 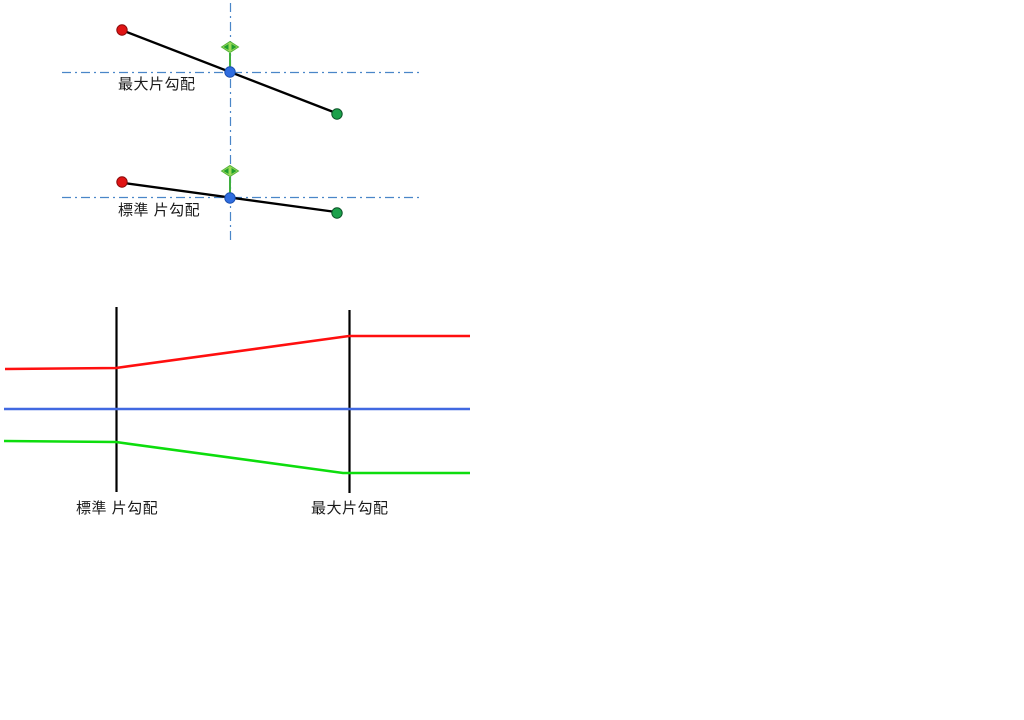 What do you see at coordinates (236, 400) in the screenshot?
I see `superelevation-transition-chart` at bounding box center [236, 400].